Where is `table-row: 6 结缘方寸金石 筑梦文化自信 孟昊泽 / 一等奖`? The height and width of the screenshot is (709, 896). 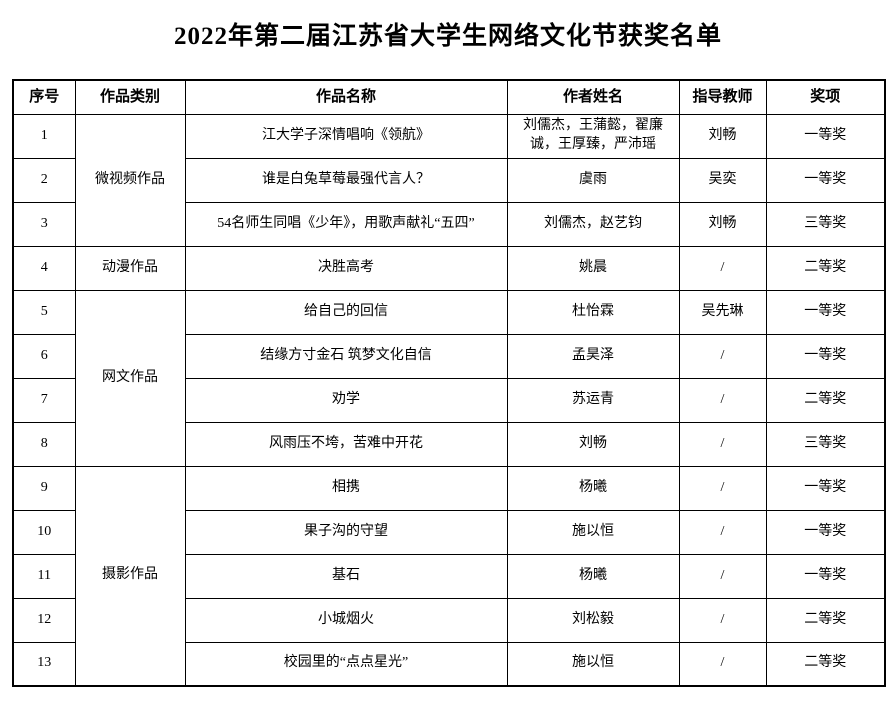
table-row: 6 结缘方寸金石 筑梦文化自信 孟昊泽 / 一等奖 is located at coordinates (449, 356).